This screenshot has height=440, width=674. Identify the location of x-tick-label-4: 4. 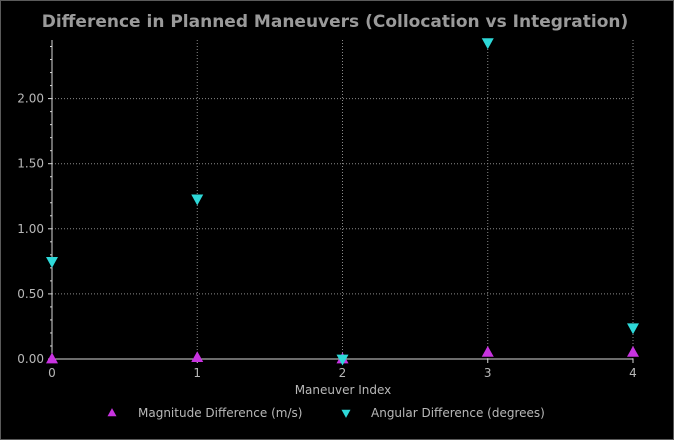
(633, 373).